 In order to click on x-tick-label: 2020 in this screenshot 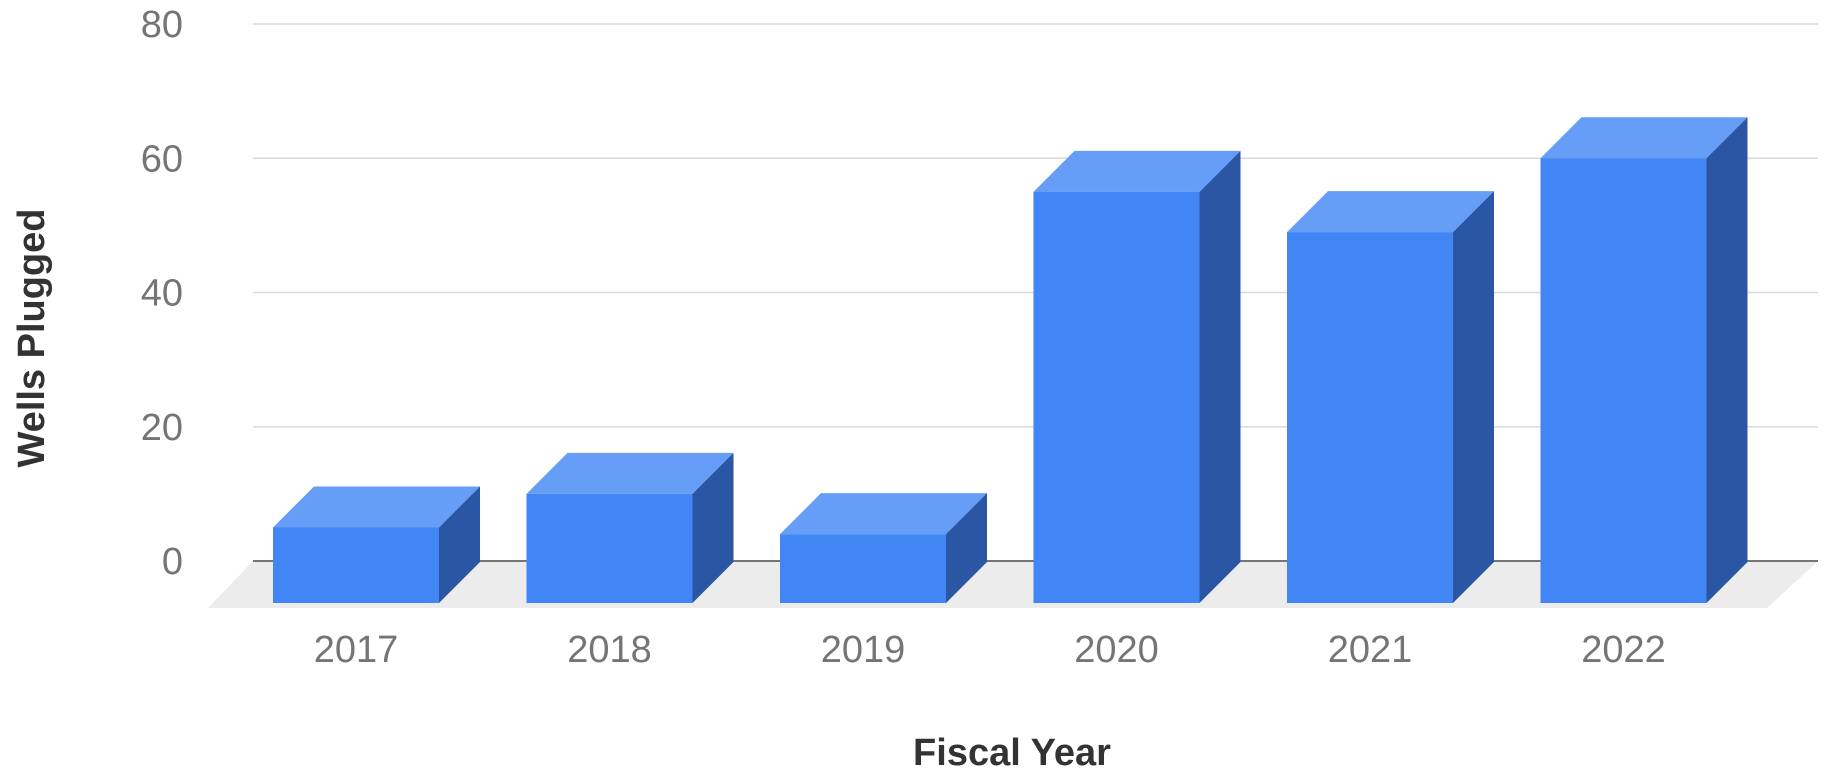, I will do `click(1116, 650)`.